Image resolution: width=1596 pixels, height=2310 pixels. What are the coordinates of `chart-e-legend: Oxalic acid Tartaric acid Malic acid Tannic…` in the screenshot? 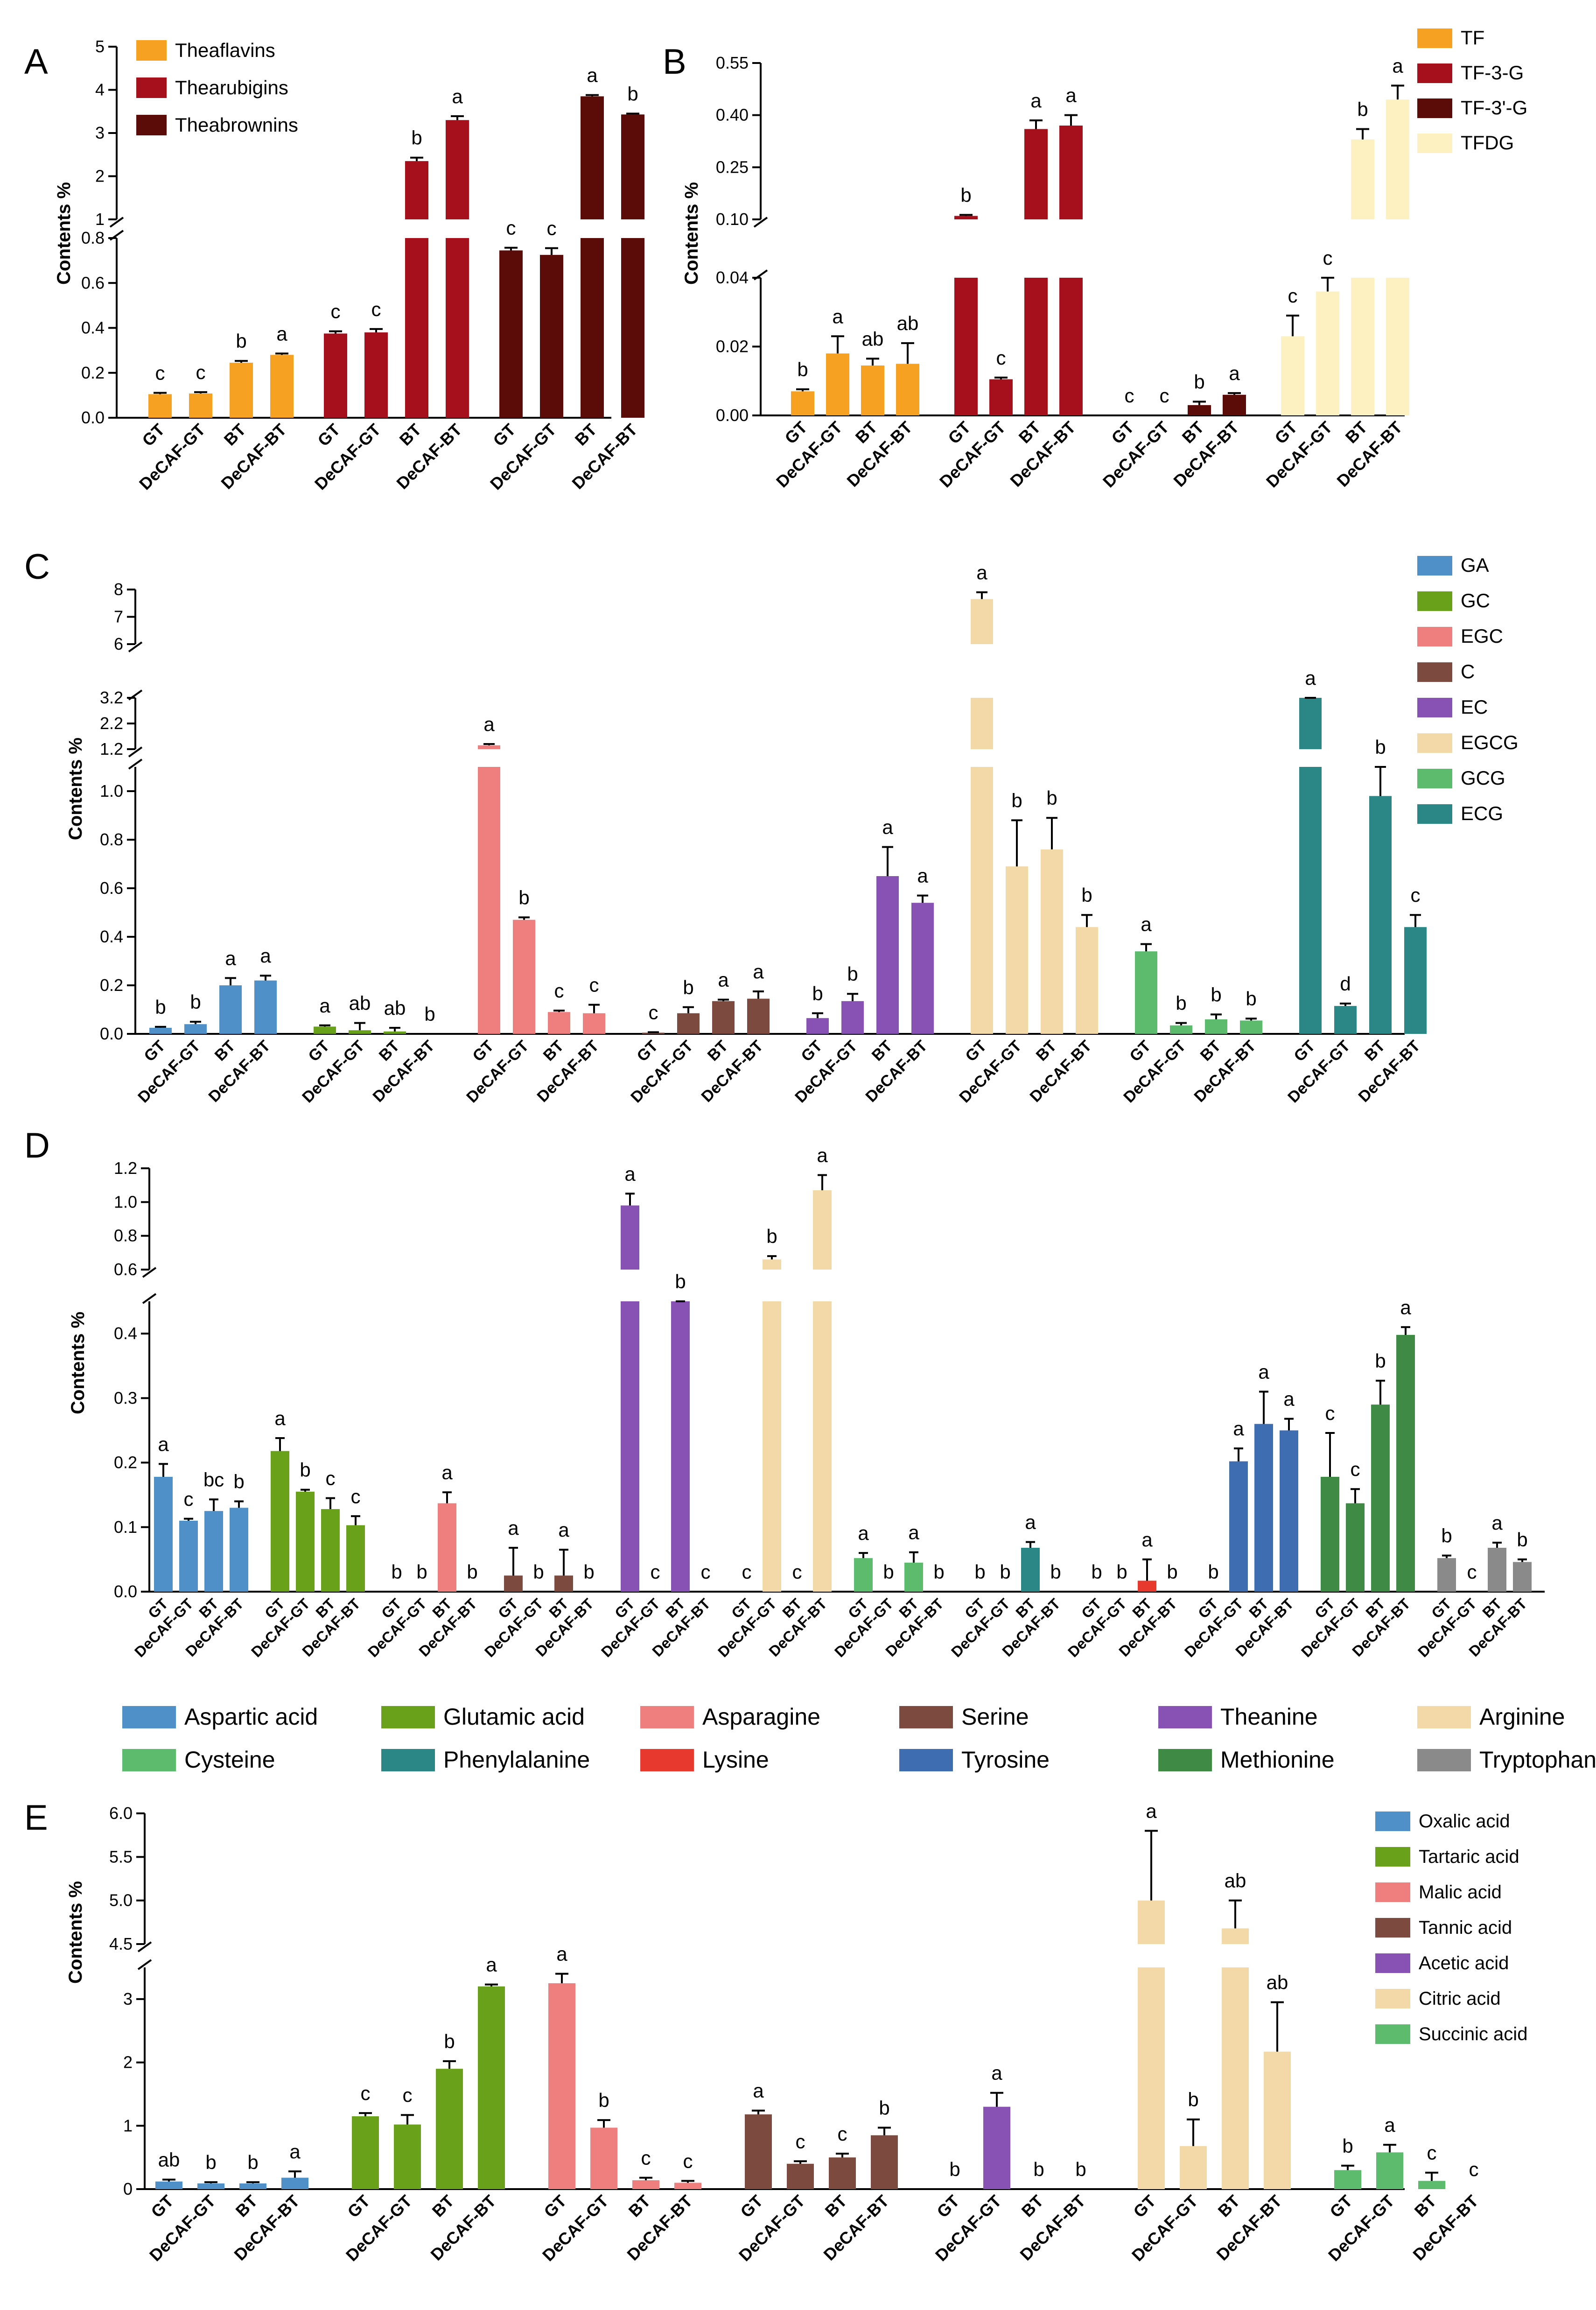 It's located at (1451, 1928).